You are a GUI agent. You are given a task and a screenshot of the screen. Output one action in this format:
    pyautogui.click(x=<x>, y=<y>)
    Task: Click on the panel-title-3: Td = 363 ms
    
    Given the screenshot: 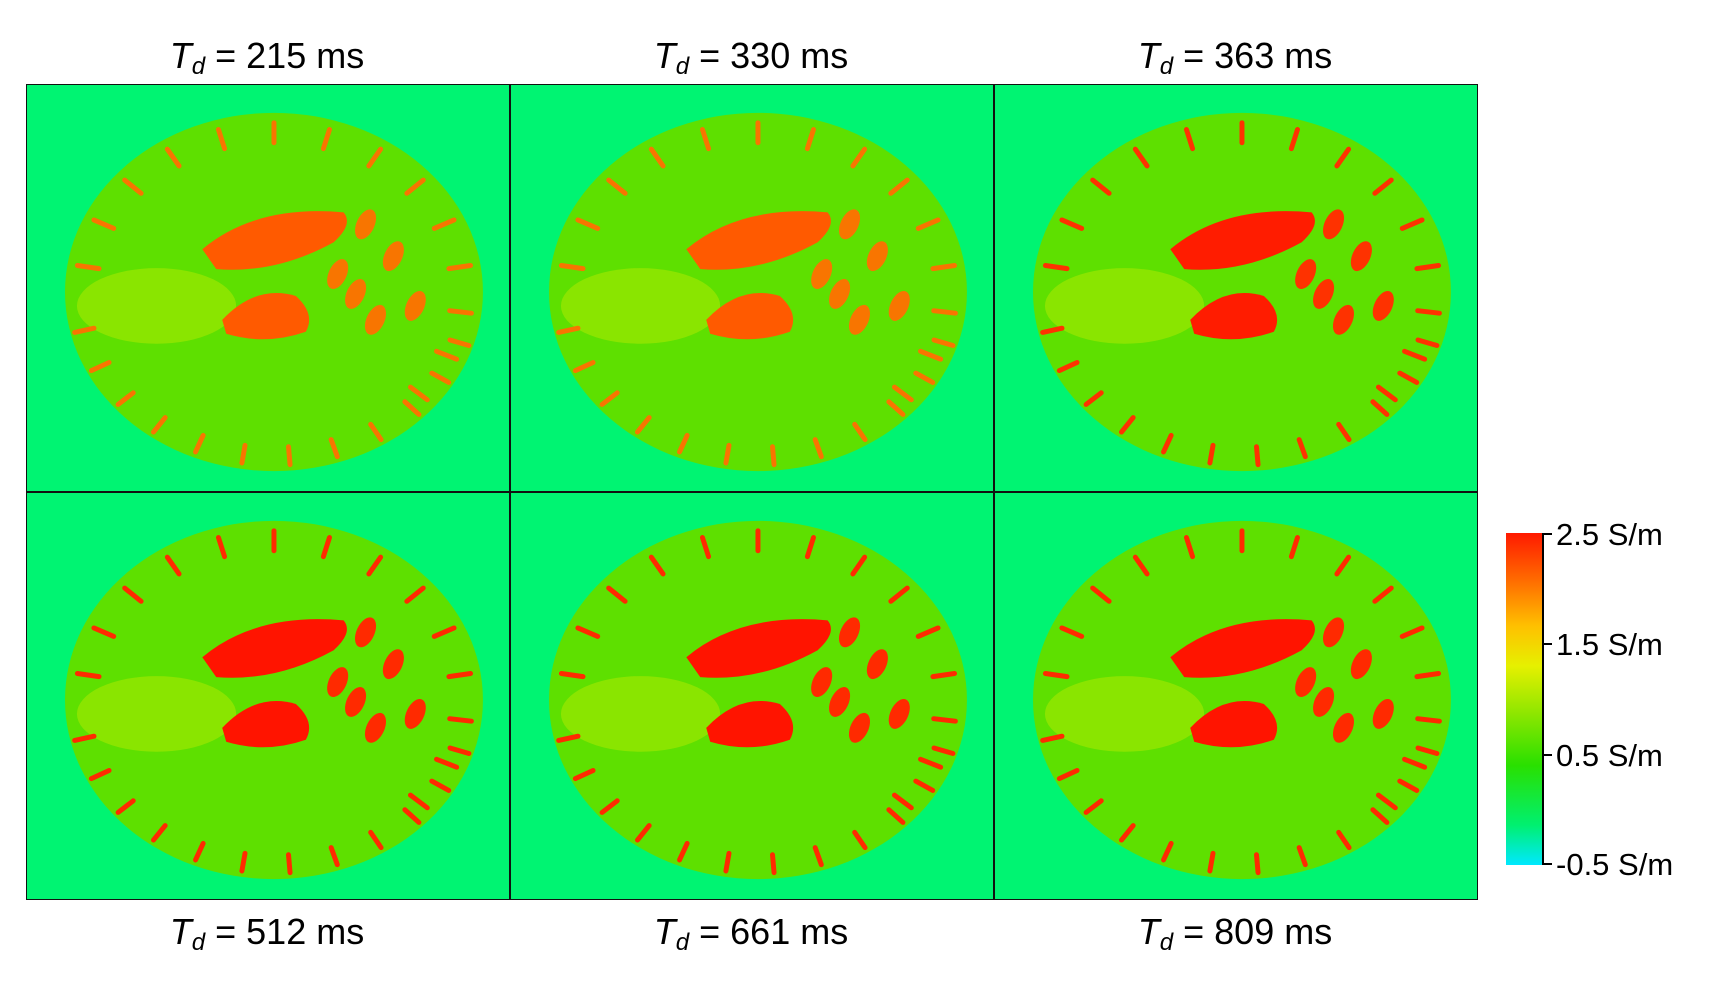 What is the action you would take?
    pyautogui.click(x=1235, y=57)
    